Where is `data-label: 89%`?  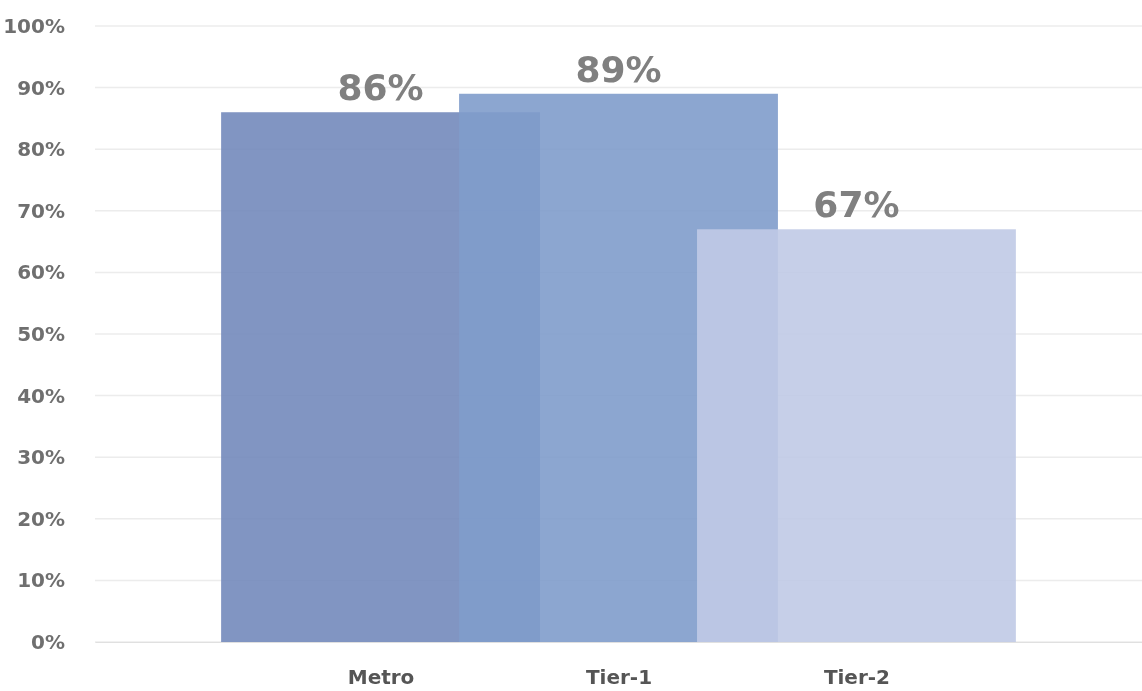
data-label: 89% is located at coordinates (618, 69).